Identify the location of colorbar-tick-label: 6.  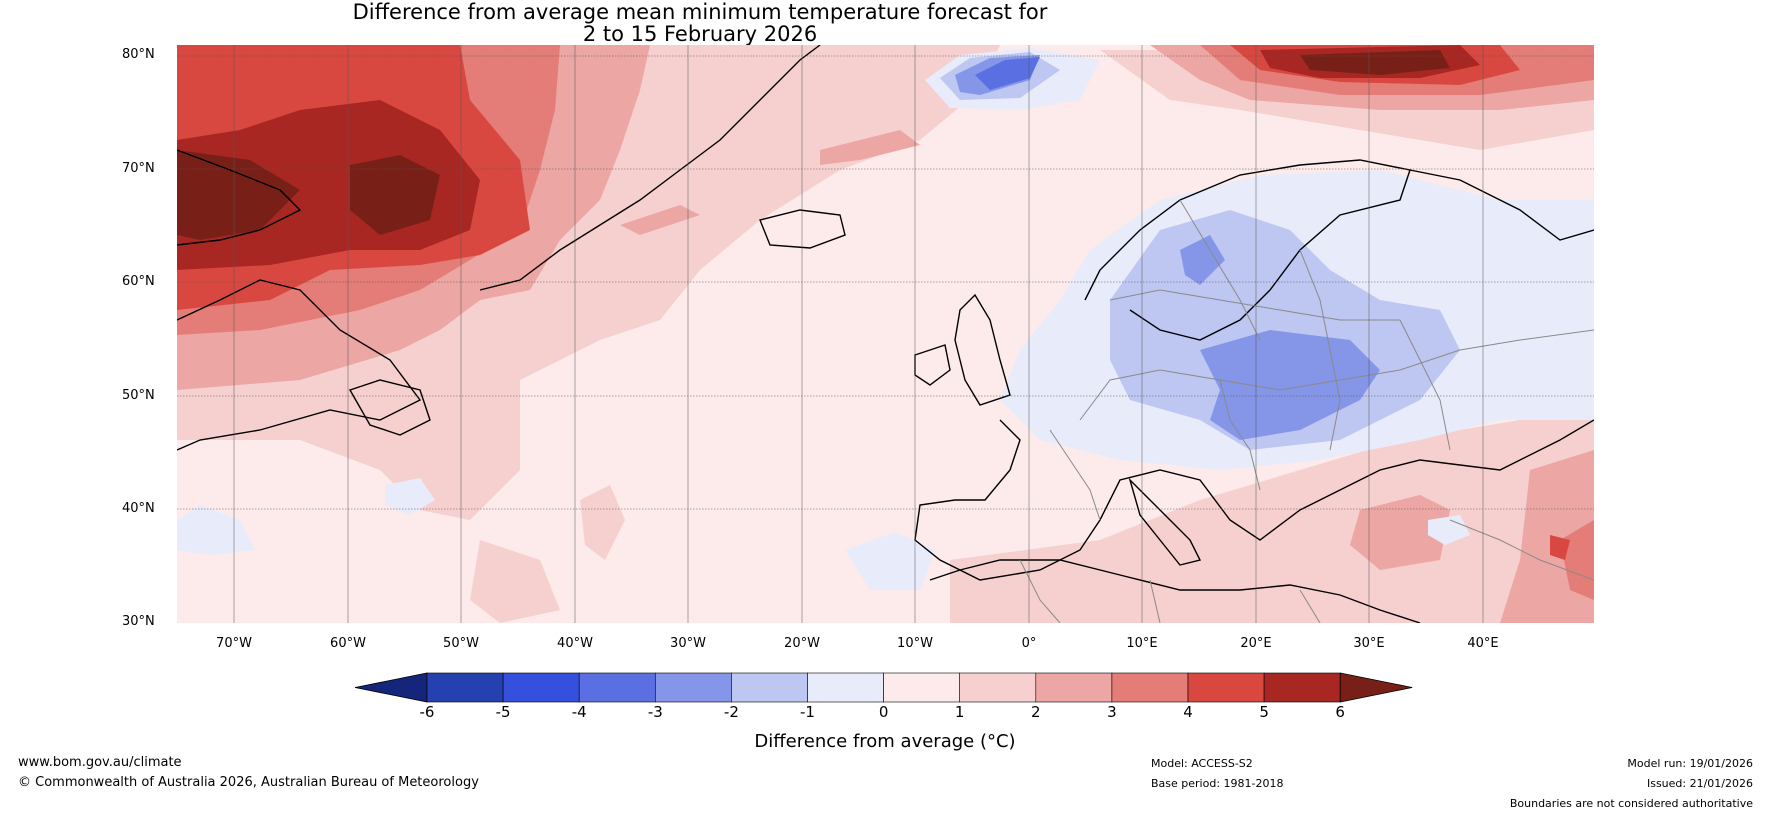
(1340, 712).